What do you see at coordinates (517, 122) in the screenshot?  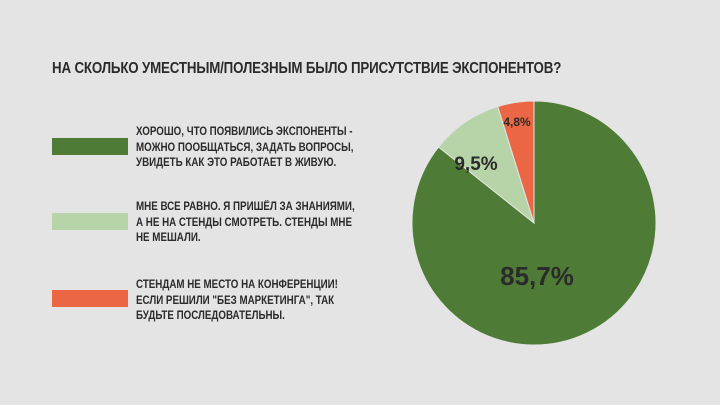 I see `slice-label-2: 4,8%` at bounding box center [517, 122].